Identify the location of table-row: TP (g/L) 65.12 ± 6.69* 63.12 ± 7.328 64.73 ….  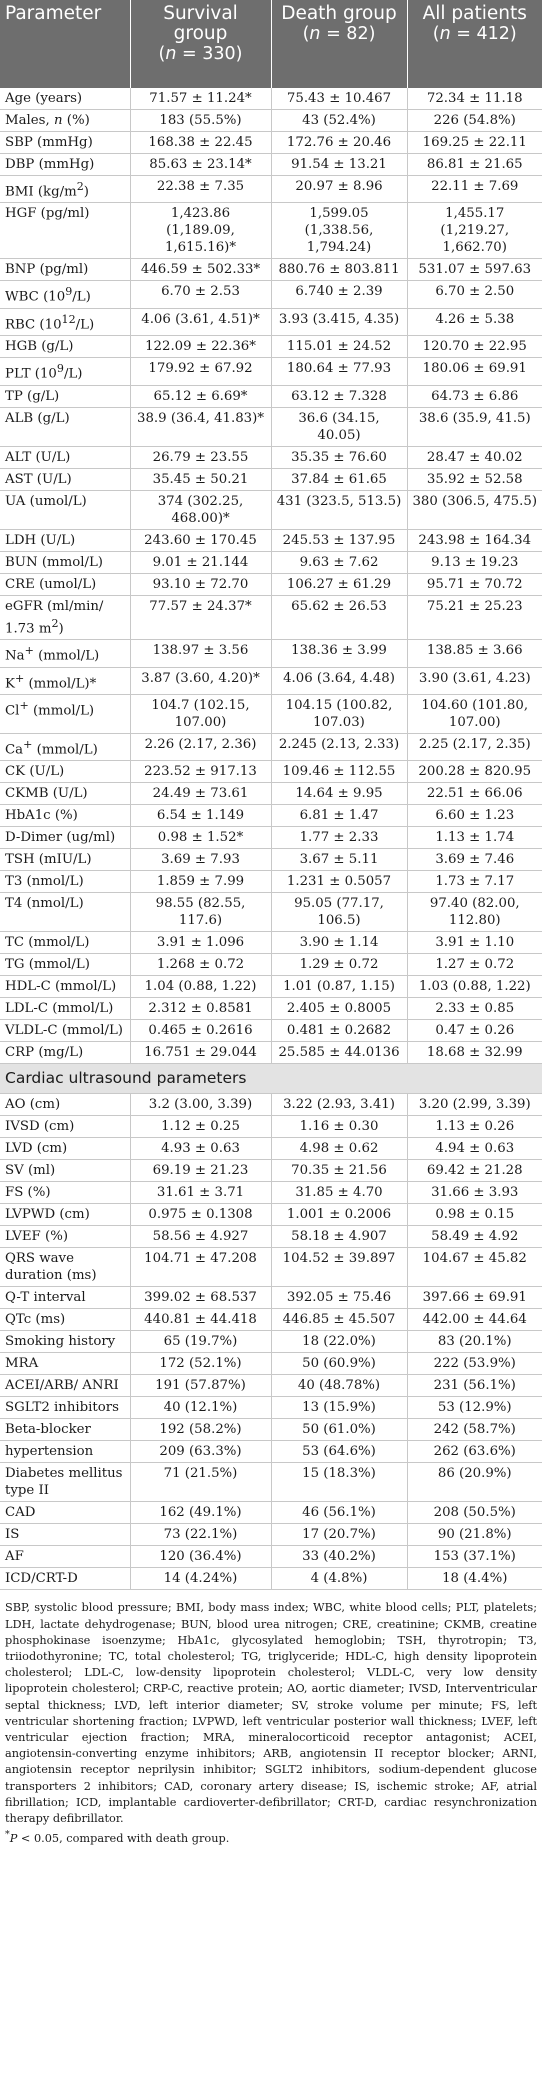
(271, 396).